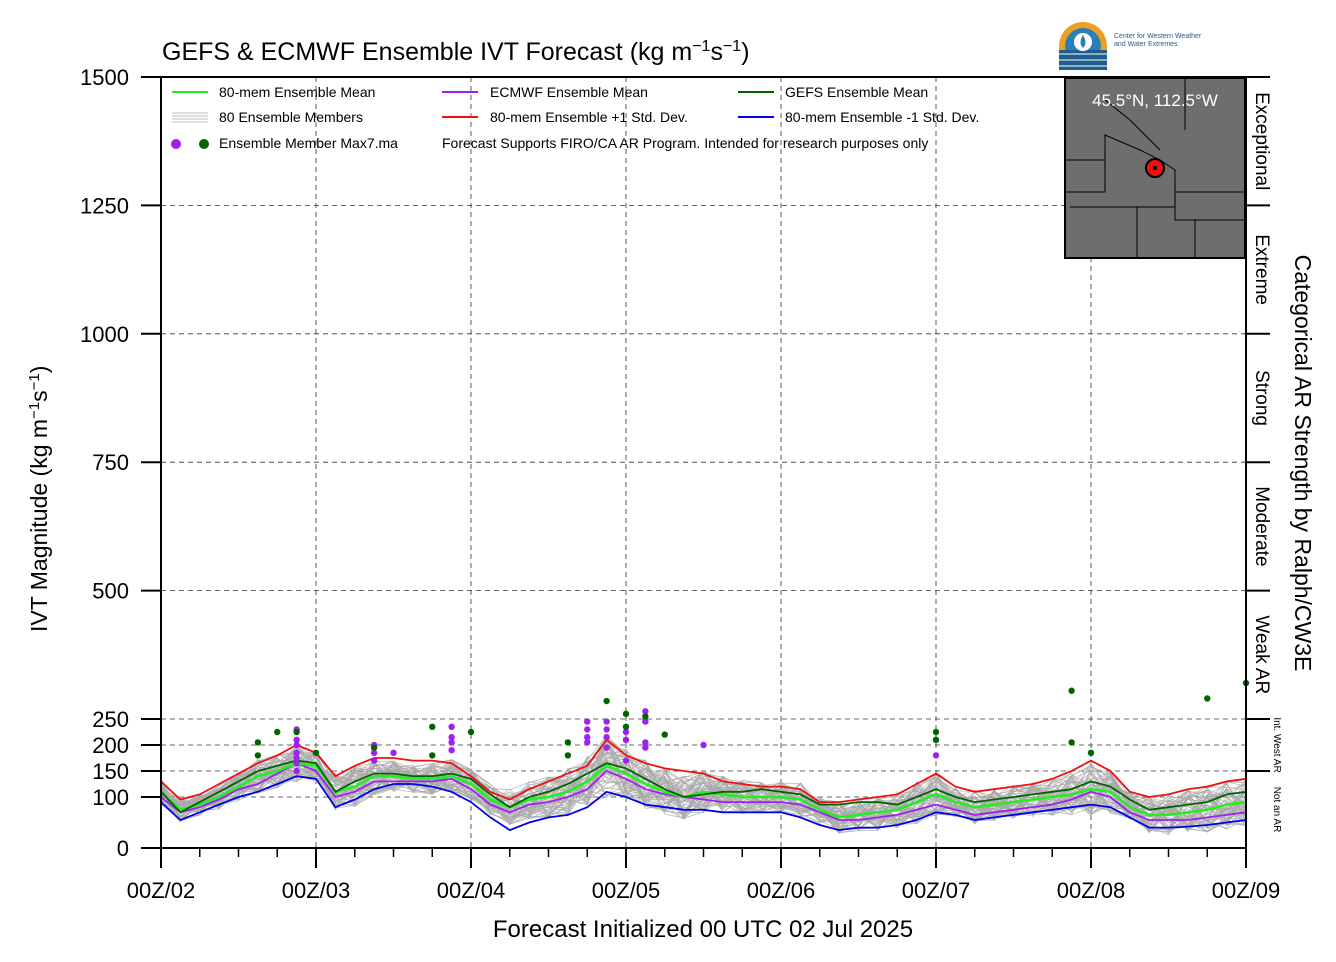 The width and height of the screenshot is (1336, 962). What do you see at coordinates (1246, 890) in the screenshot?
I see `x-tick-label: 00Z/09` at bounding box center [1246, 890].